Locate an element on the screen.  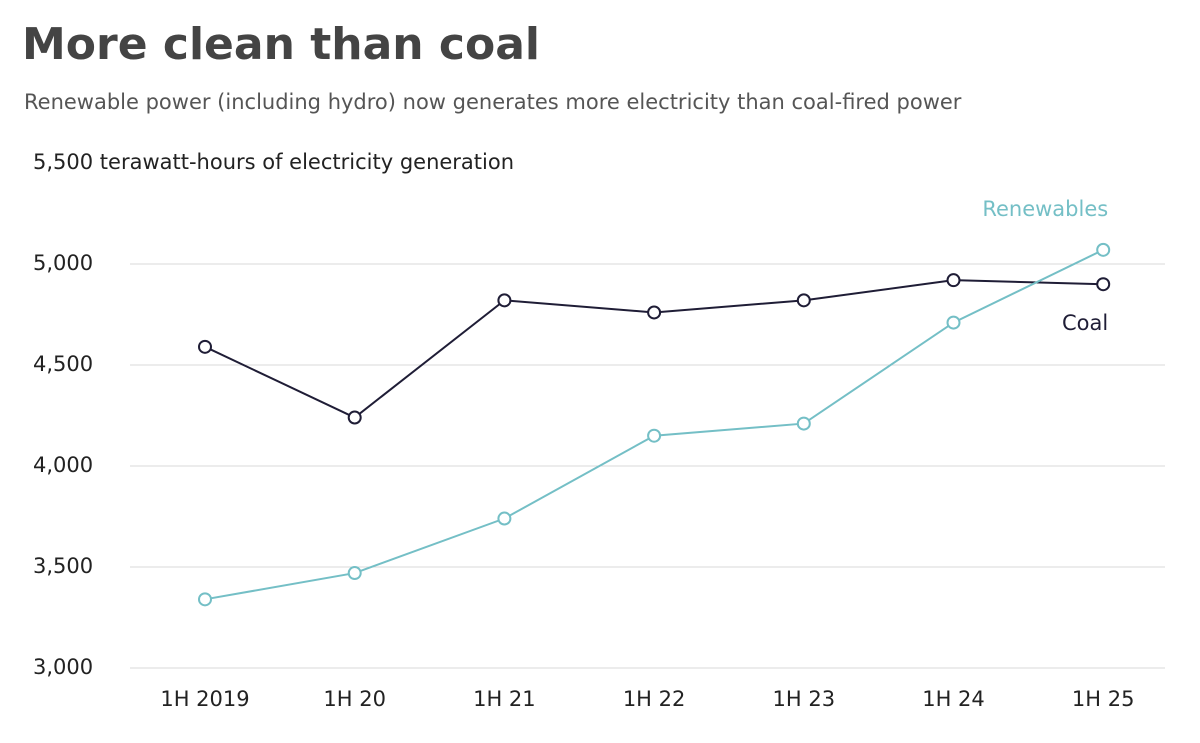
series-label: Renewables is located at coordinates (1045, 209).